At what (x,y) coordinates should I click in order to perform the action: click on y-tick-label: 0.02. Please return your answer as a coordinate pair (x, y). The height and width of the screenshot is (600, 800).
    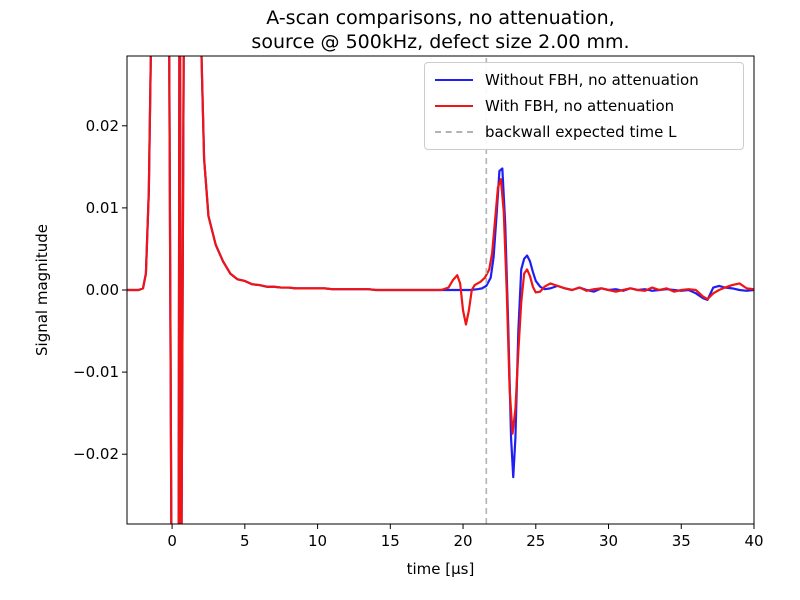
    Looking at the image, I should click on (102, 126).